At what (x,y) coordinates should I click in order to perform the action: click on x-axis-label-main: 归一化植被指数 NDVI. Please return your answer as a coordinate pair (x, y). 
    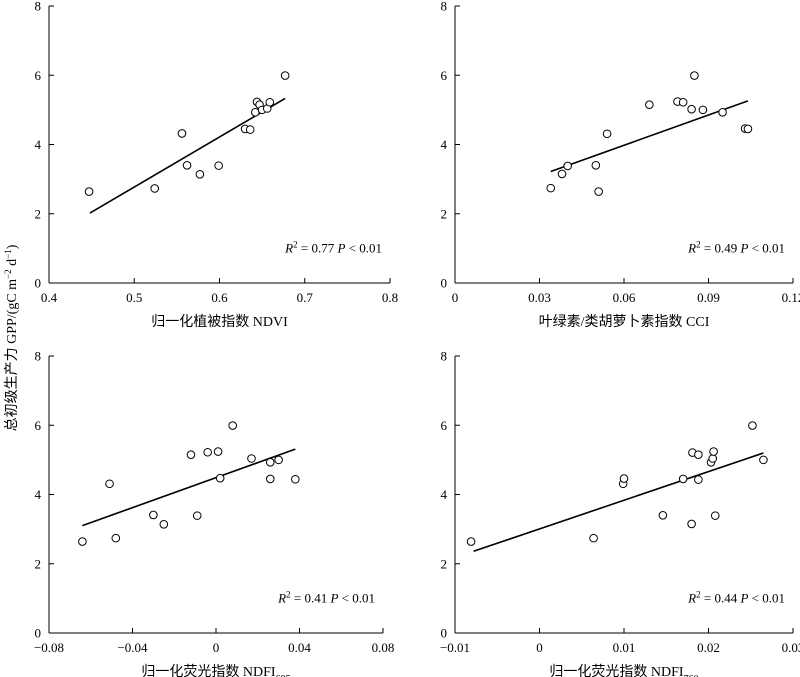
    Looking at the image, I should click on (219, 321).